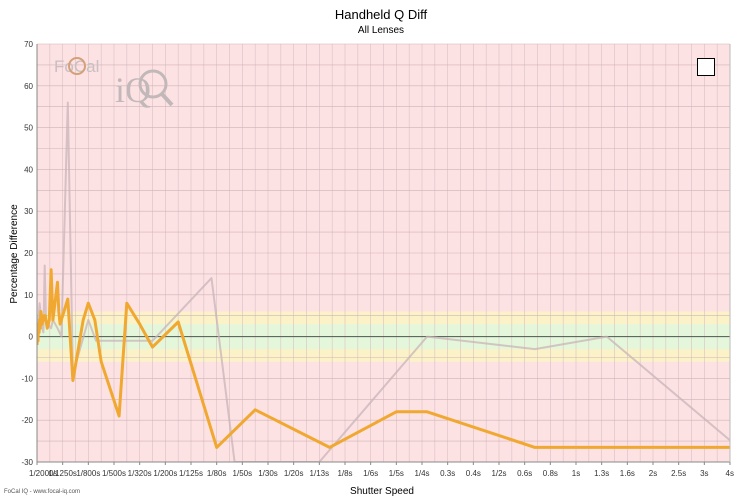 This screenshot has width=750, height=500. Describe the element at coordinates (28, 169) in the screenshot. I see `y-tick-label: 40` at that location.